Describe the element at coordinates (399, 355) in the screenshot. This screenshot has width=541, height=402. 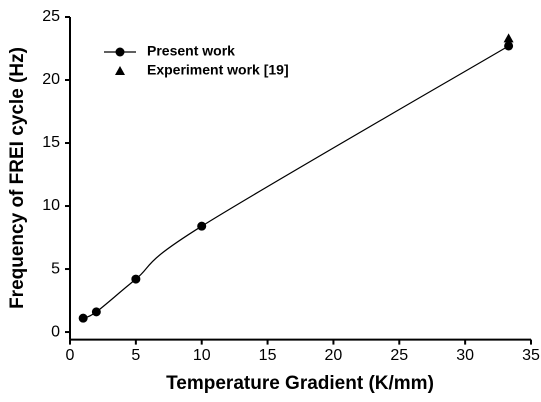
I see `x-tick-label: 25` at that location.